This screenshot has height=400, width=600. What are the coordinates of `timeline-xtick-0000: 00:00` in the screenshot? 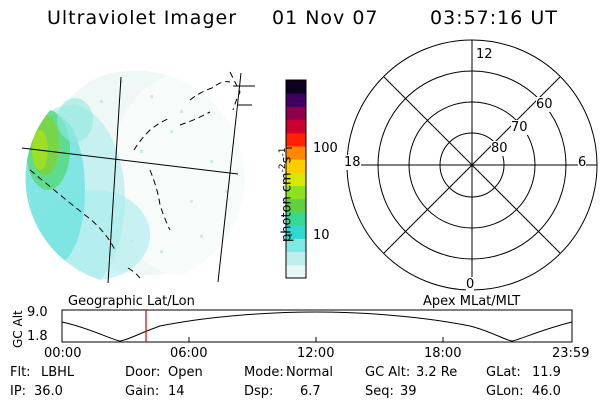 It's located at (63, 353).